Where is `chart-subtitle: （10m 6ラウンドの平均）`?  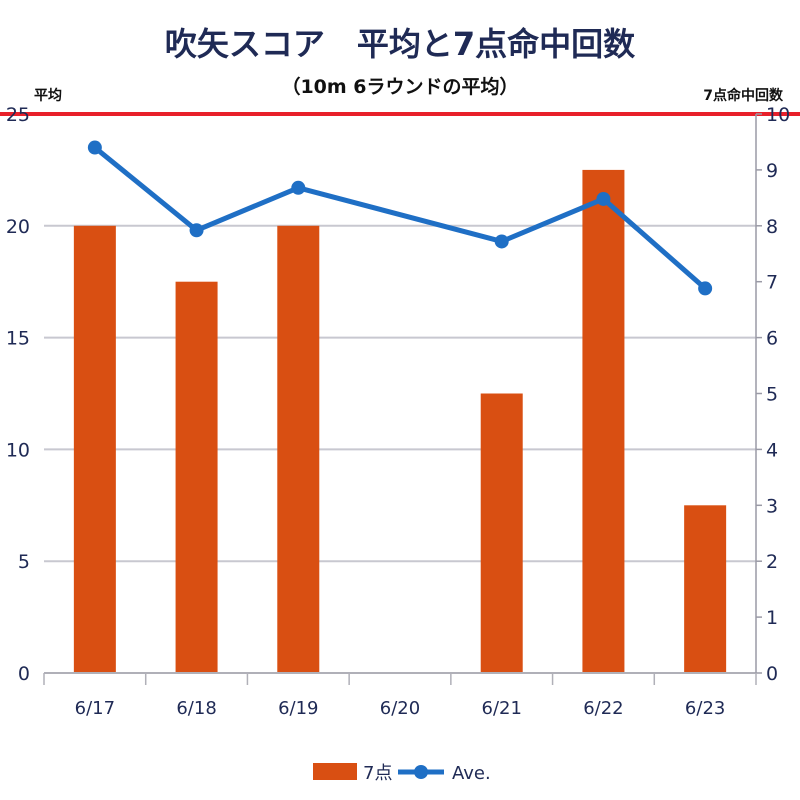
chart-subtitle: （10m 6ラウンドの平均） is located at coordinates (399, 86).